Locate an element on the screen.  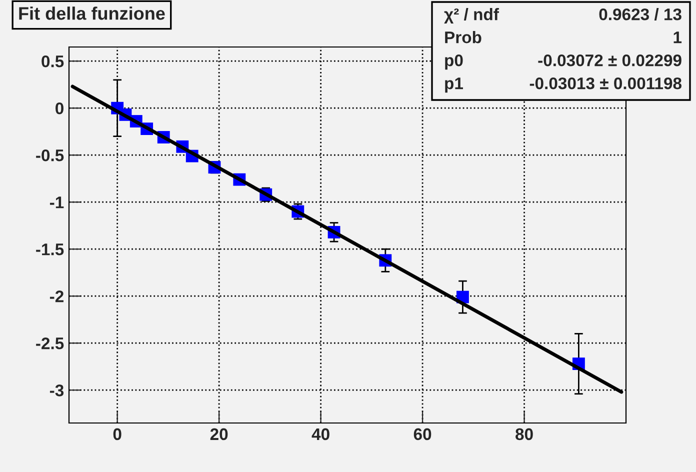
annotation: -0.03013 ± 0.001198 is located at coordinates (606, 83).